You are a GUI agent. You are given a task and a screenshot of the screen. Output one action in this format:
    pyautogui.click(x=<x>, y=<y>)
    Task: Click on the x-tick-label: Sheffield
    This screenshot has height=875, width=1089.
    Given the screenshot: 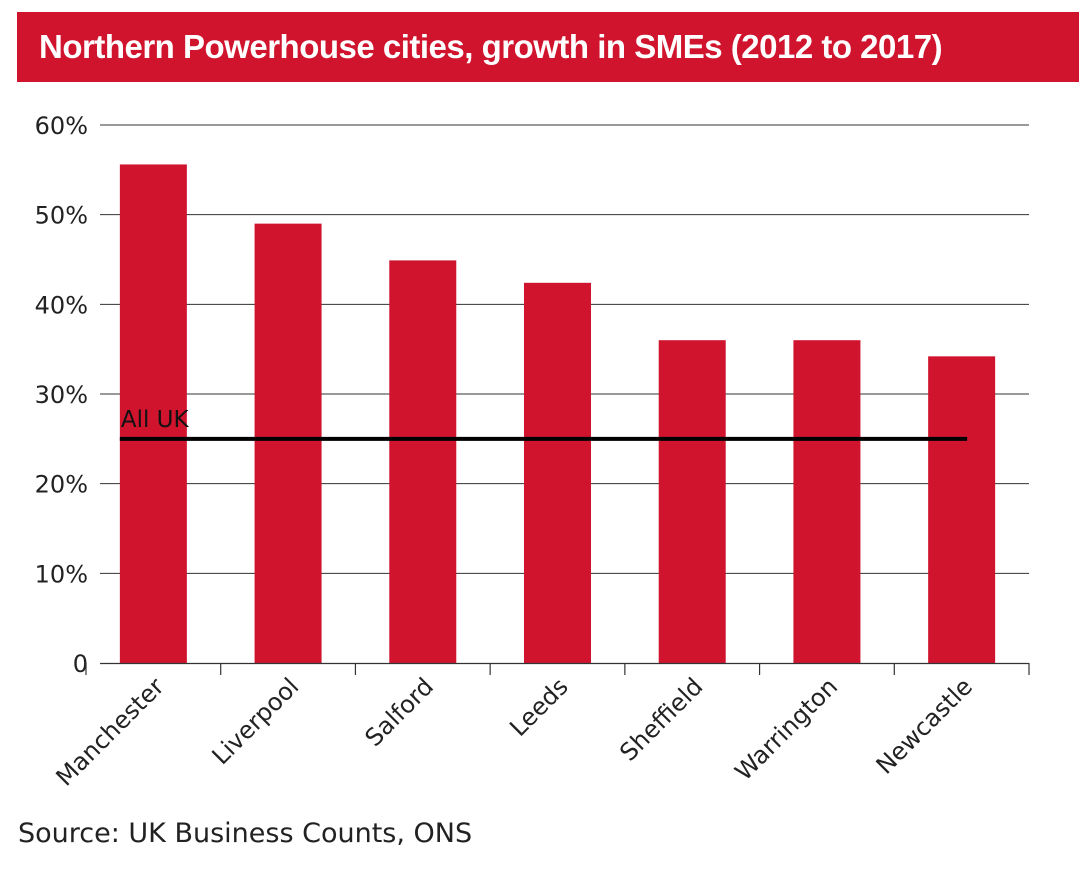 What is the action you would take?
    pyautogui.click(x=661, y=719)
    